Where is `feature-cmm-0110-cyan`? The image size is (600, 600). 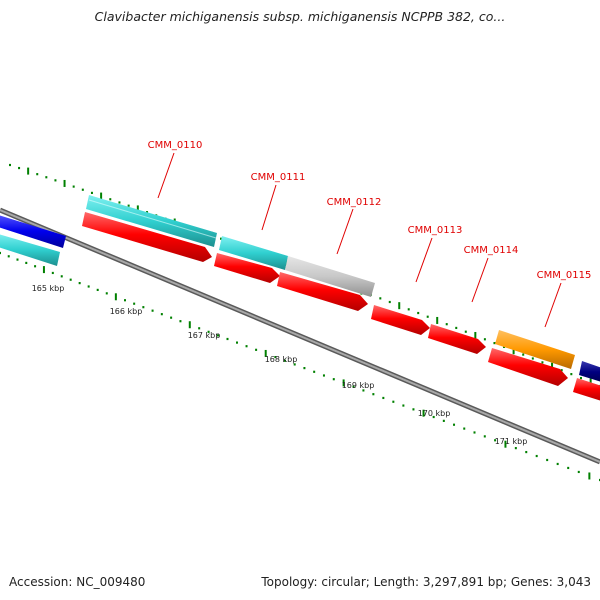 feature-cmm-0110-cyan is located at coordinates (151, 221).